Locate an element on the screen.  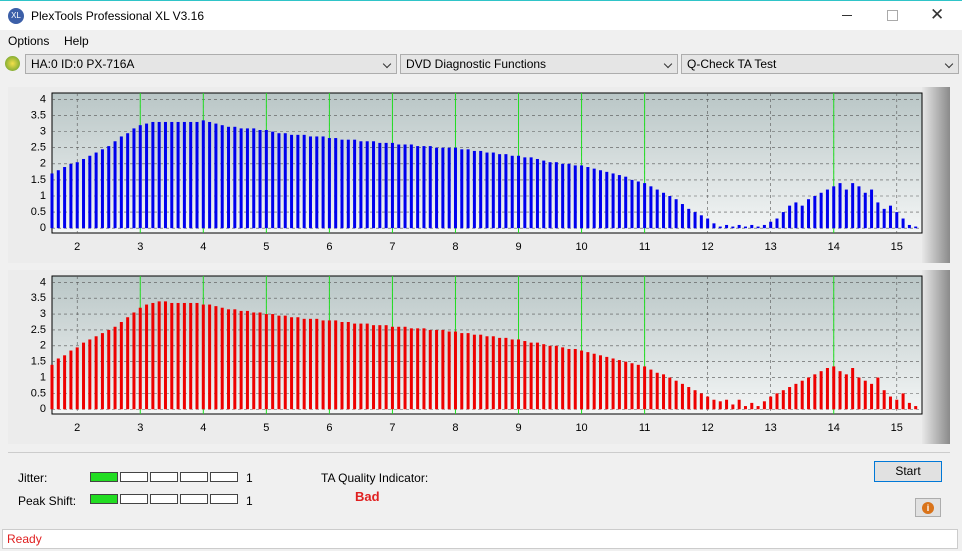
y-tick-label: 0 is located at coordinates (43, 228).